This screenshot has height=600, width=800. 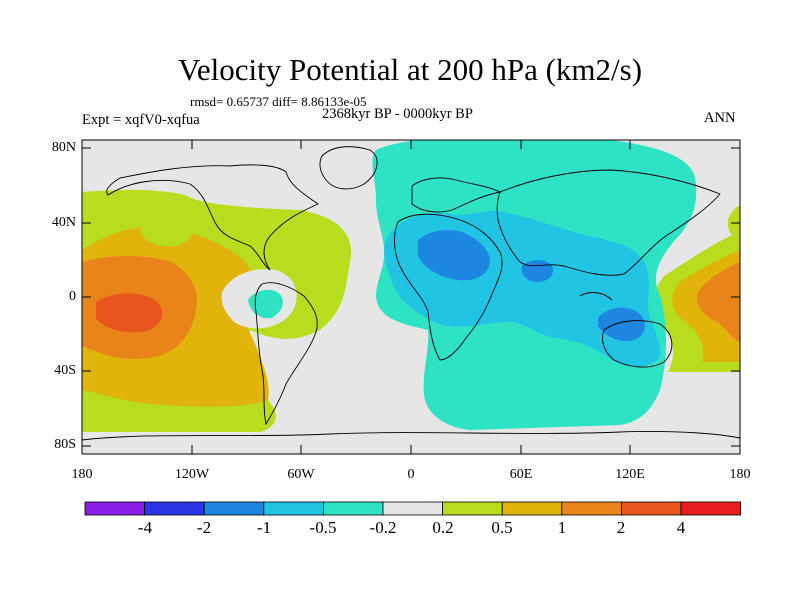 What do you see at coordinates (562, 527) in the screenshot?
I see `colorbar-label-8: 1` at bounding box center [562, 527].